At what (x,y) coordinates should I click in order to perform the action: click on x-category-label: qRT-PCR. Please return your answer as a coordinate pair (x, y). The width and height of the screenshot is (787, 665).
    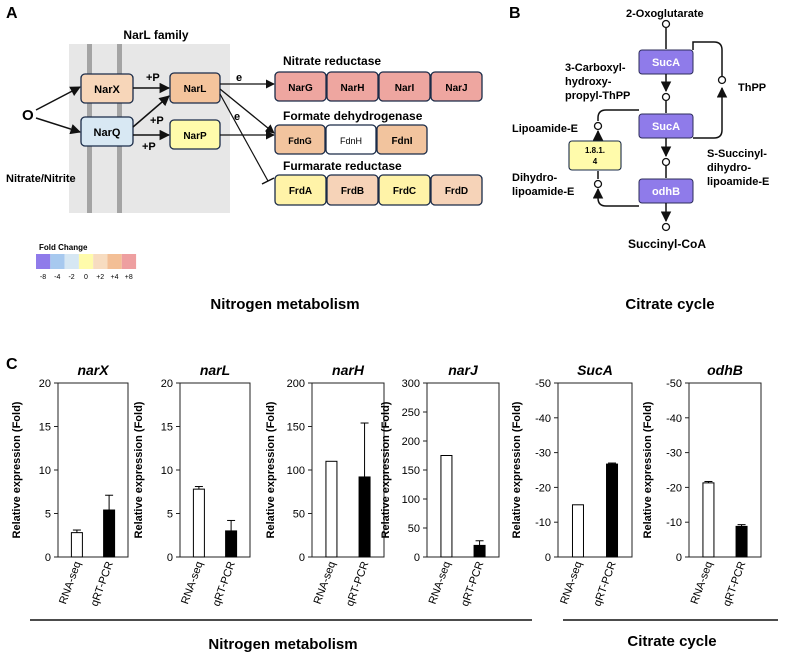
    Looking at the image, I should click on (605, 584).